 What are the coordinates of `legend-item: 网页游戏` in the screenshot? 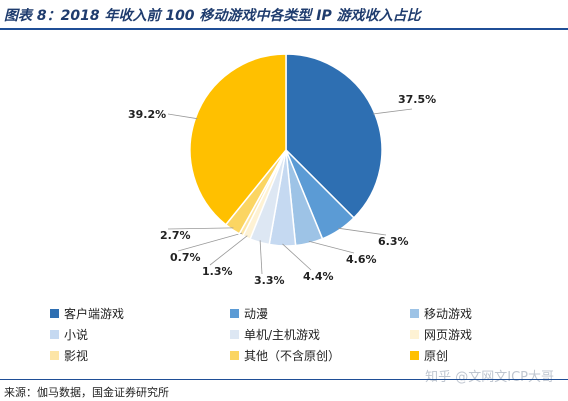 It's located at (441, 334).